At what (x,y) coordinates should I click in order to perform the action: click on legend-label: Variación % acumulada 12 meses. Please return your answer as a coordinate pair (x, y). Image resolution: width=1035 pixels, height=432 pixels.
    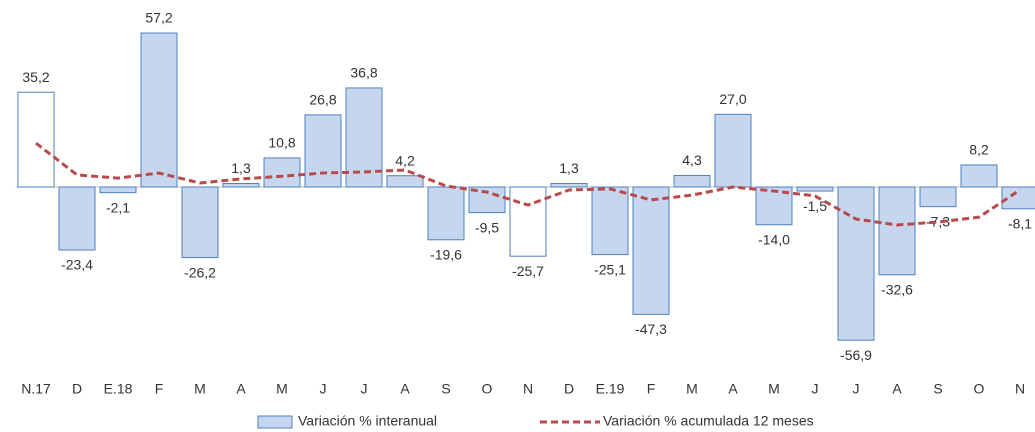
    Looking at the image, I should click on (708, 421).